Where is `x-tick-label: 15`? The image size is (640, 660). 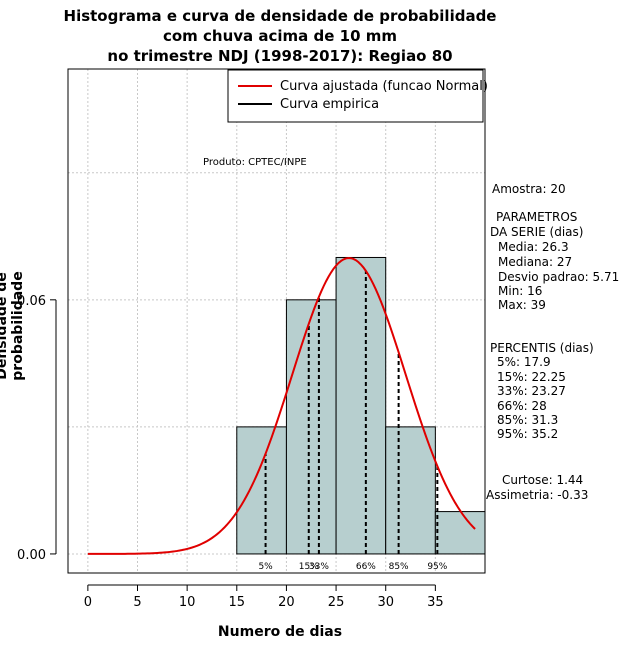
x-tick-label: 15 is located at coordinates (237, 602).